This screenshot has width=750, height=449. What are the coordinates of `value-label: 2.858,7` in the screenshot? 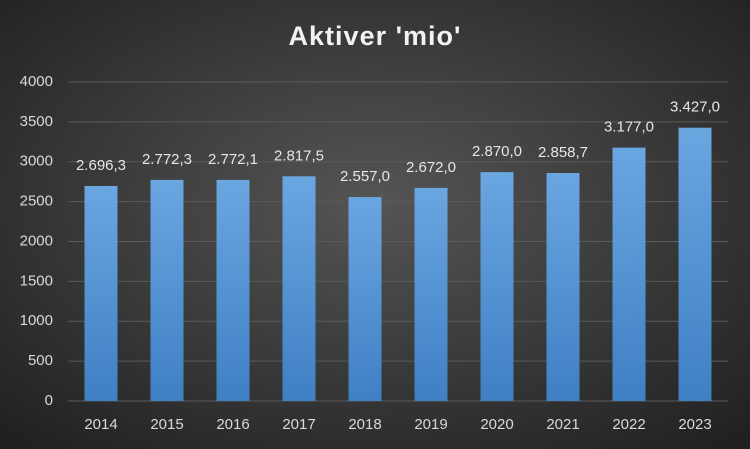 It's located at (563, 152).